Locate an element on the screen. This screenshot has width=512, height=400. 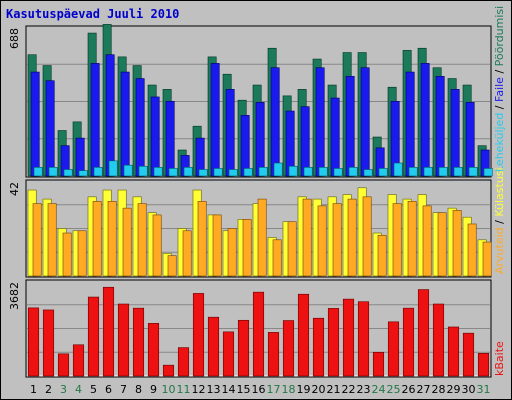
x-tick-label: 5 is located at coordinates (93, 389).